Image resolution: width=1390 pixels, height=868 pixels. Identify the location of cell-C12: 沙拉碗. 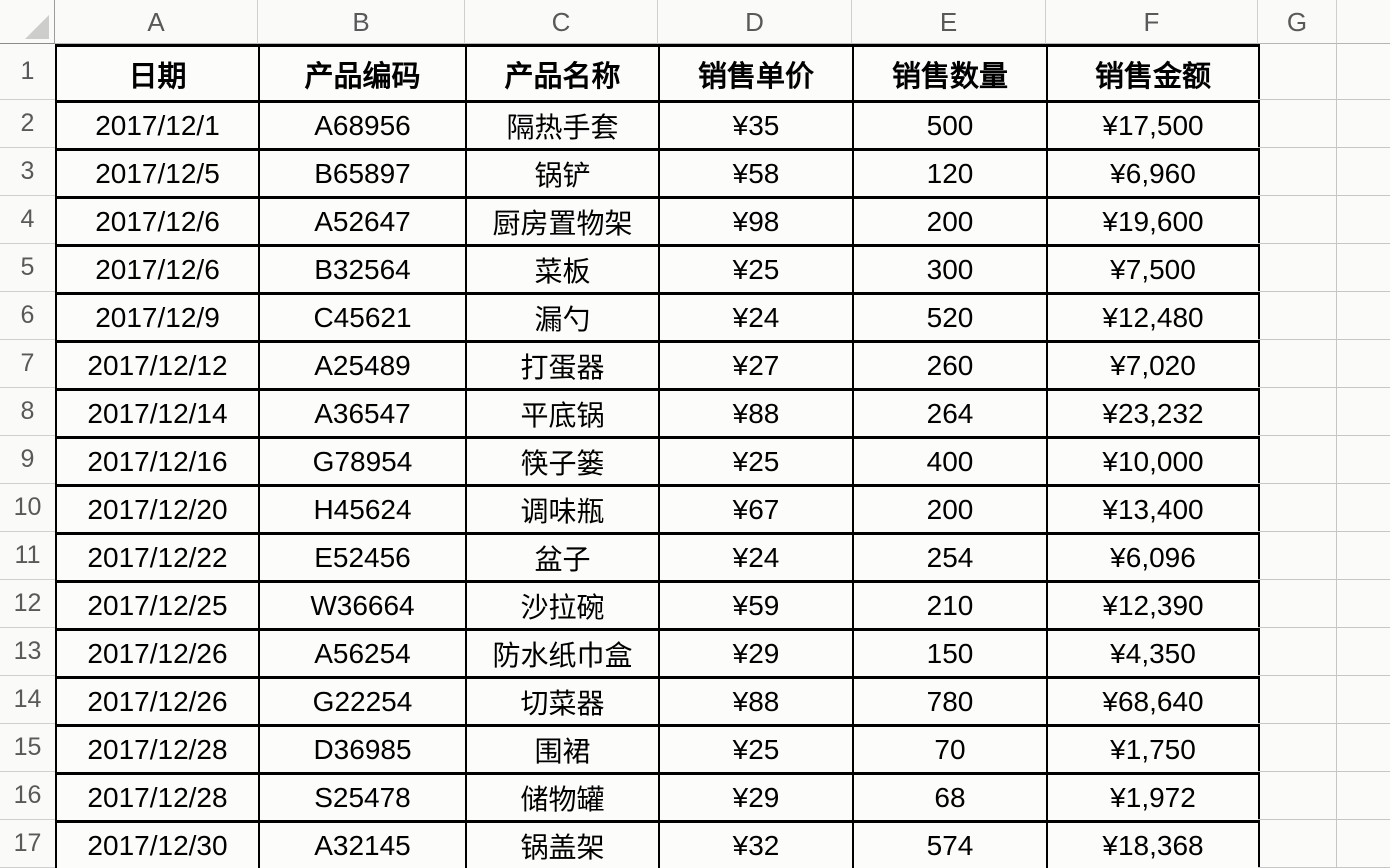
(562, 605).